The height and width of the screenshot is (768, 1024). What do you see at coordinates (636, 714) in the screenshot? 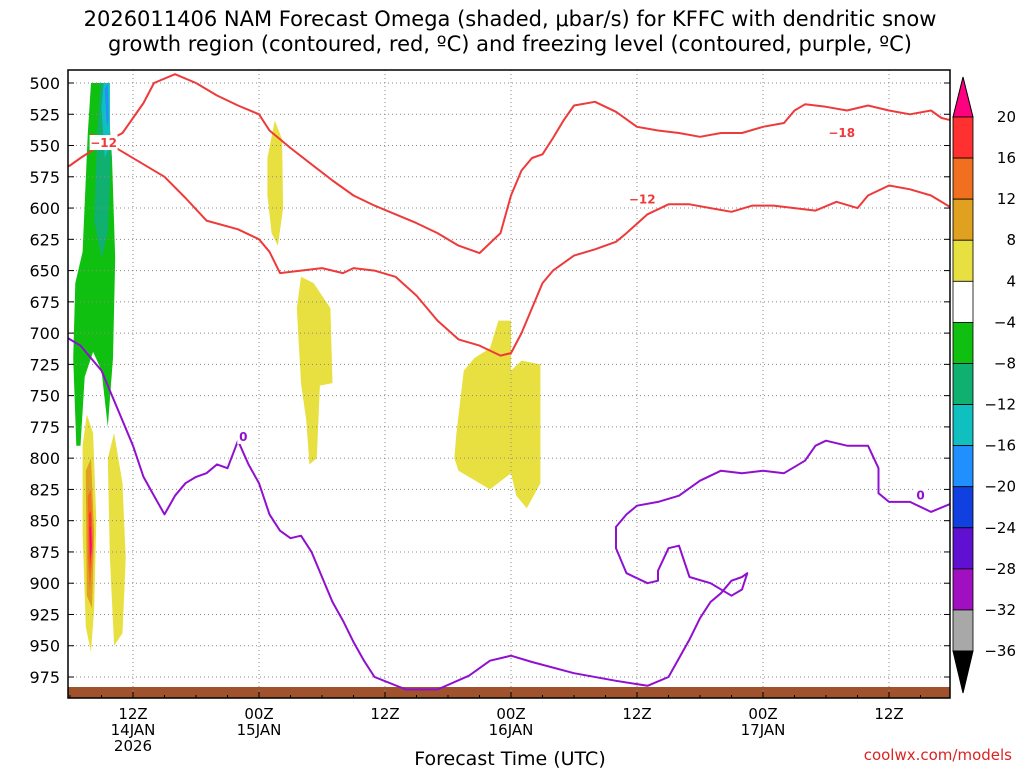
I see `x-tick-label-54-0: 12Z` at bounding box center [636, 714].